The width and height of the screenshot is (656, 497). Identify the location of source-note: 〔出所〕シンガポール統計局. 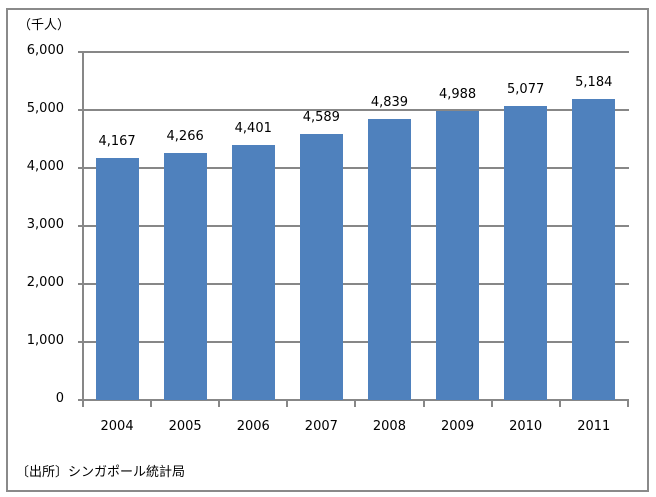
(101, 472).